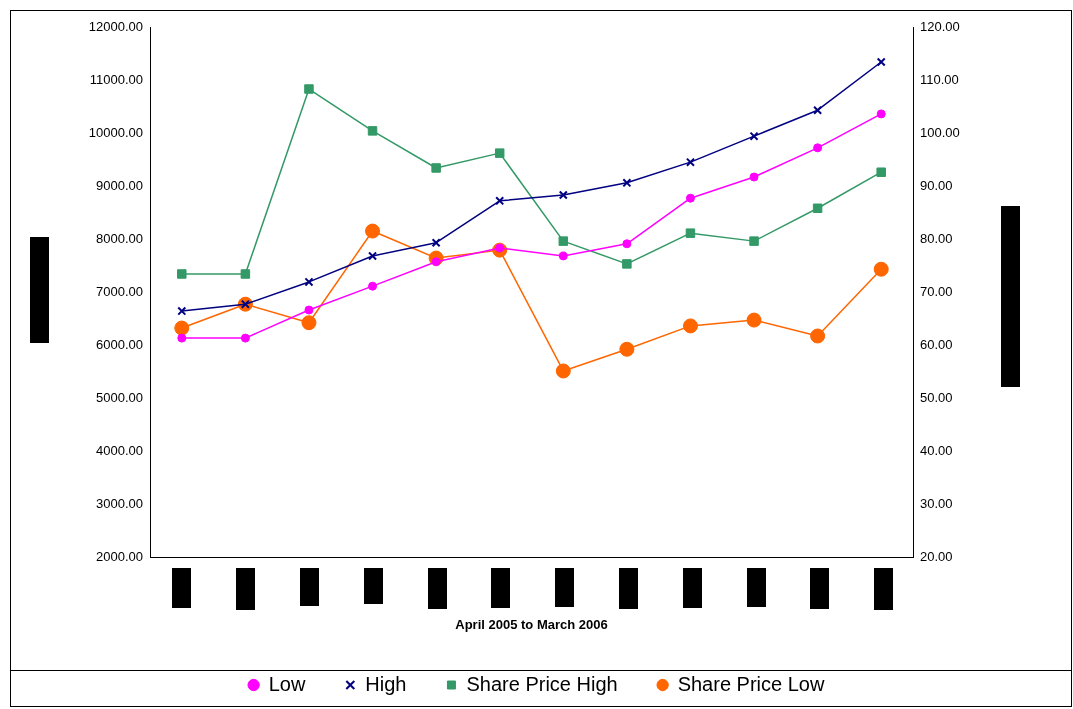 The image size is (1073, 709). Describe the element at coordinates (115, 132) in the screenshot. I see `y-tick-label: 10000.00` at that location.